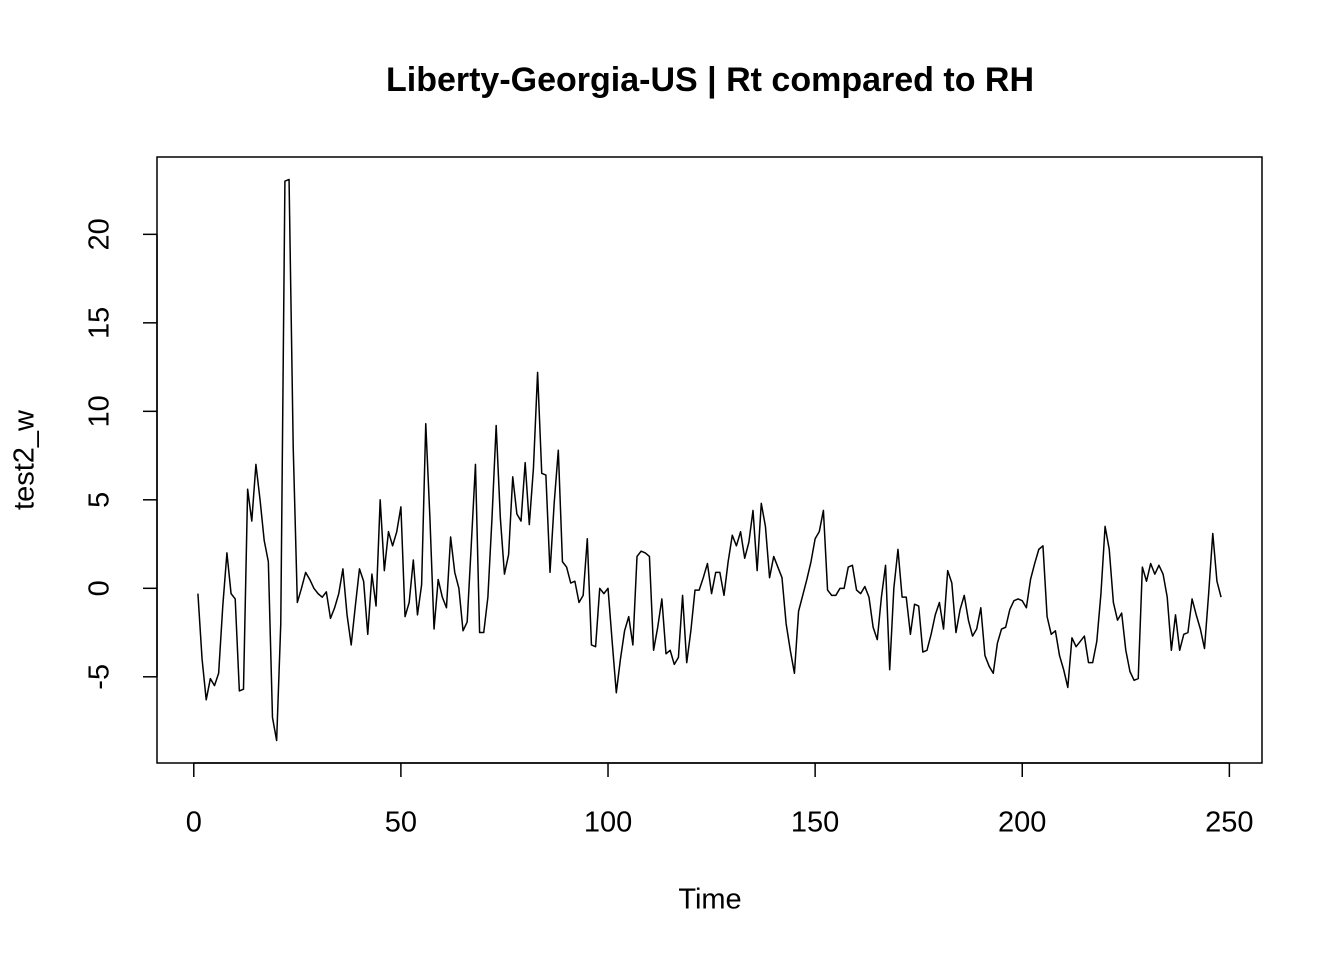 The height and width of the screenshot is (960, 1344). What do you see at coordinates (710, 80) in the screenshot?
I see `chart-title: Liberty-Georgia-US | Rt compared to RH` at bounding box center [710, 80].